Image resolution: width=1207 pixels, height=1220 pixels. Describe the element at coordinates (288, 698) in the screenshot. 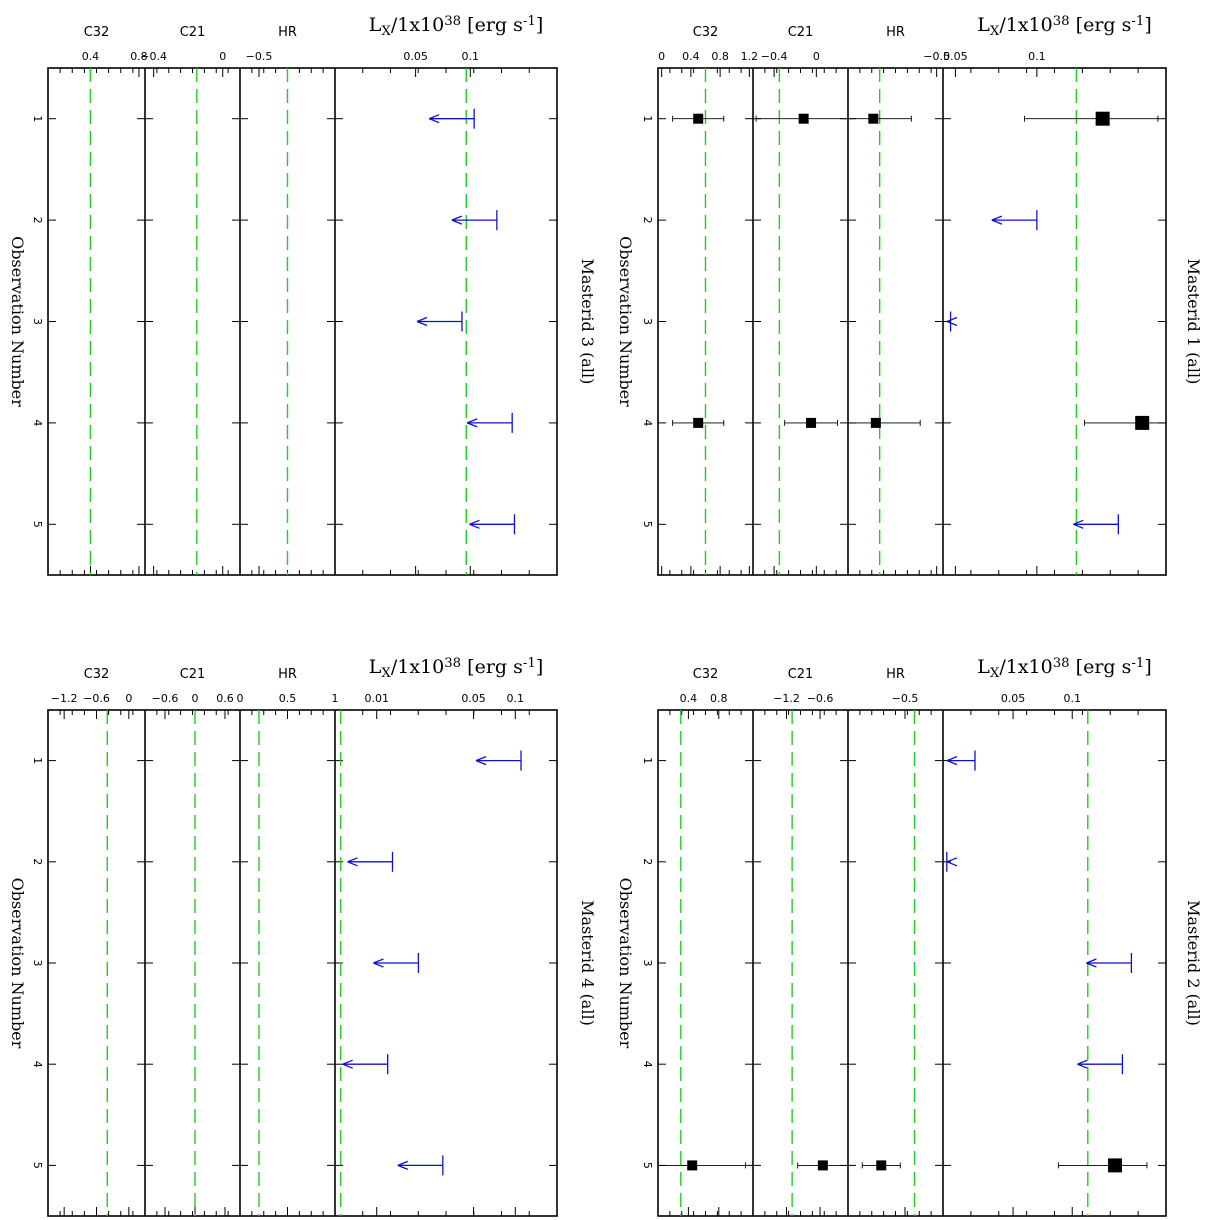

I see `tick-label: 0.5` at that location.